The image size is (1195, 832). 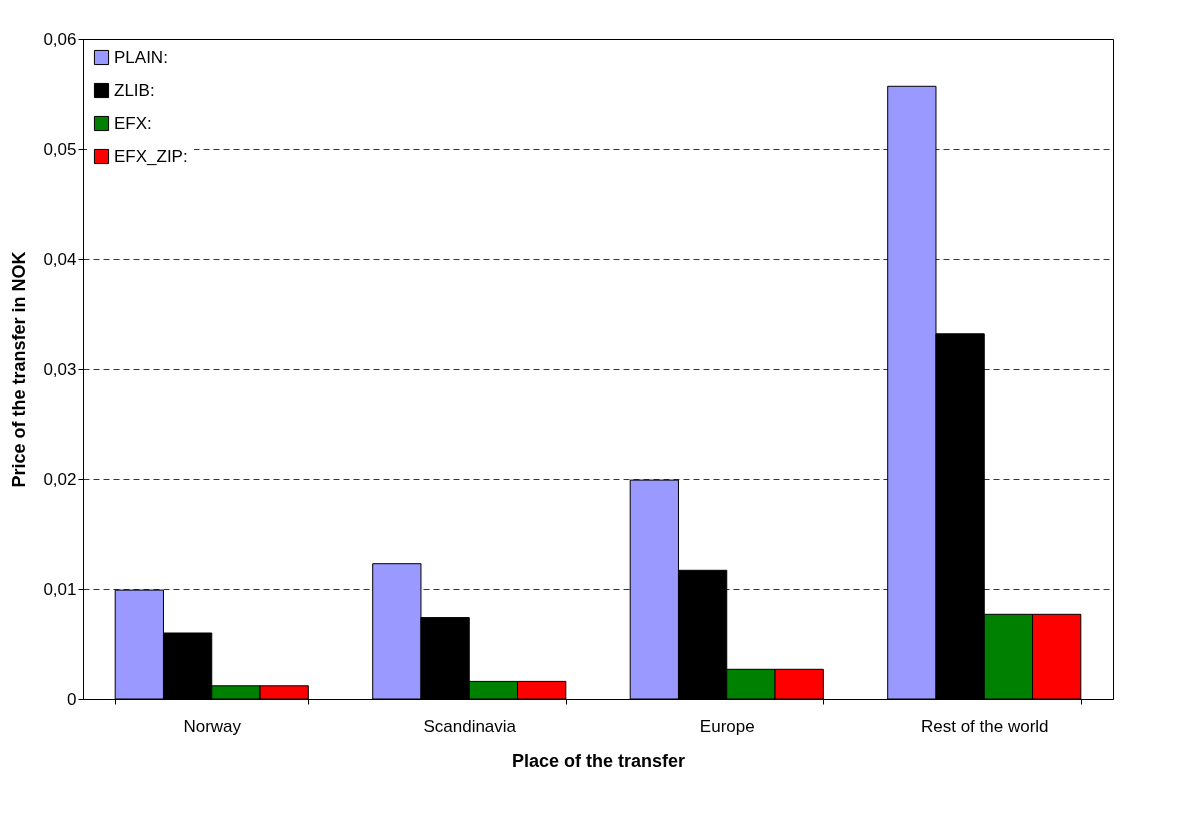 What do you see at coordinates (984, 726) in the screenshot?
I see `x-tick-label: Rest of the world` at bounding box center [984, 726].